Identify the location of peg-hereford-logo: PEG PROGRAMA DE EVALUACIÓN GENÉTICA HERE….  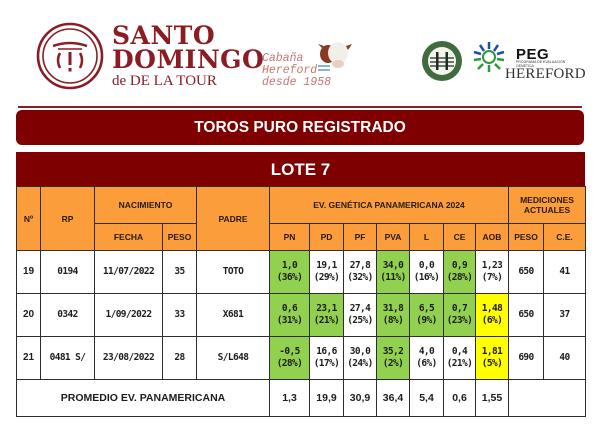
(529, 62).